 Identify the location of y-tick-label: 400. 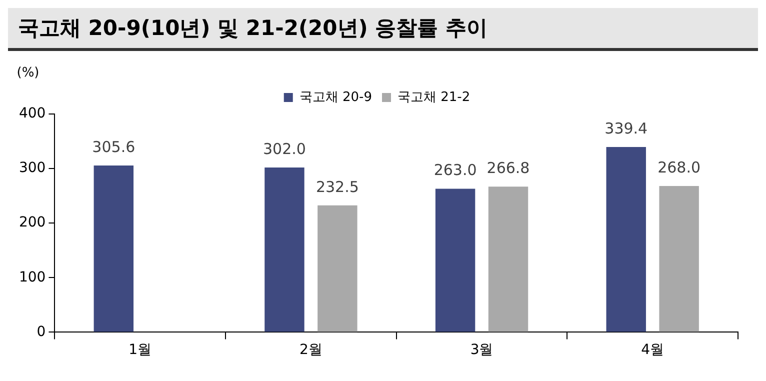
(32, 114).